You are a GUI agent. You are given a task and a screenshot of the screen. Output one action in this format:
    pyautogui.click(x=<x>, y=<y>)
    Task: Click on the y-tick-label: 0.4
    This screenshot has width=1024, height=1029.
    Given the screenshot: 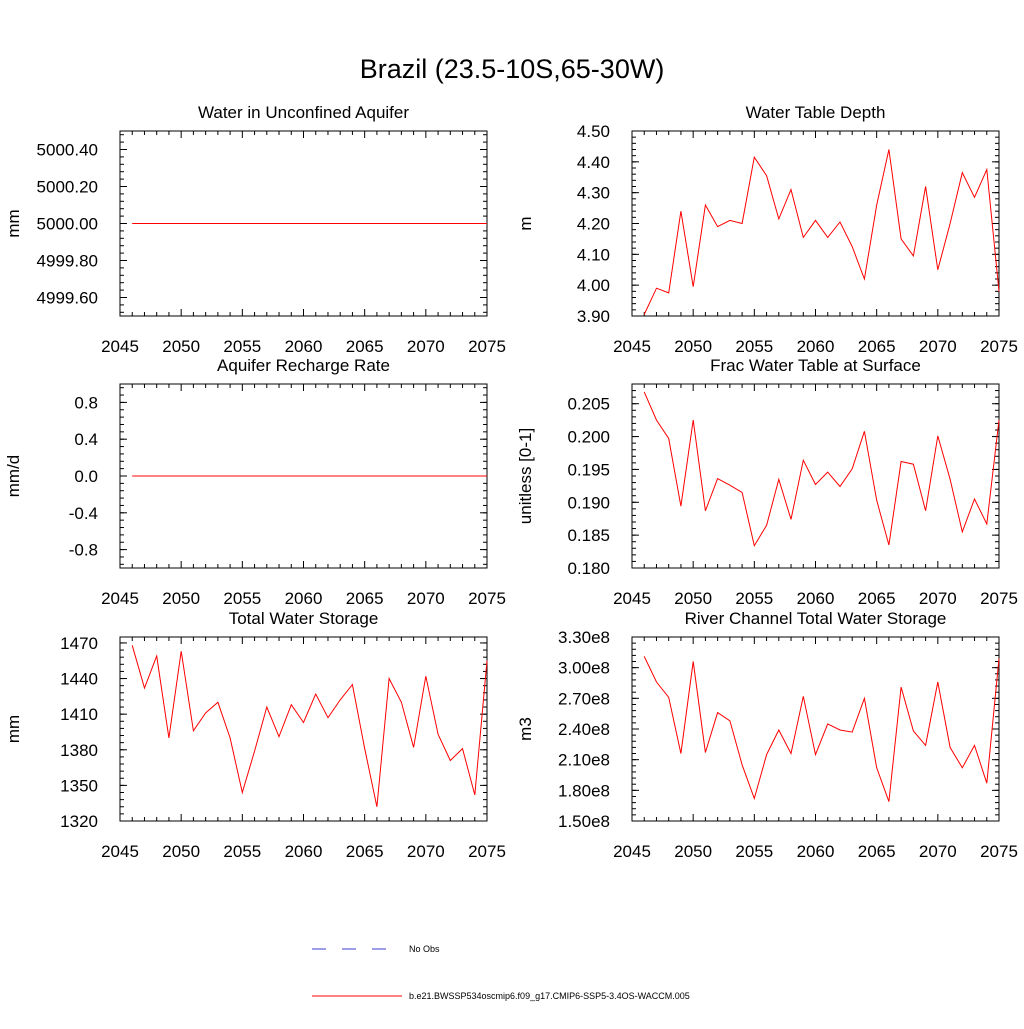 What is the action you would take?
    pyautogui.click(x=86, y=439)
    